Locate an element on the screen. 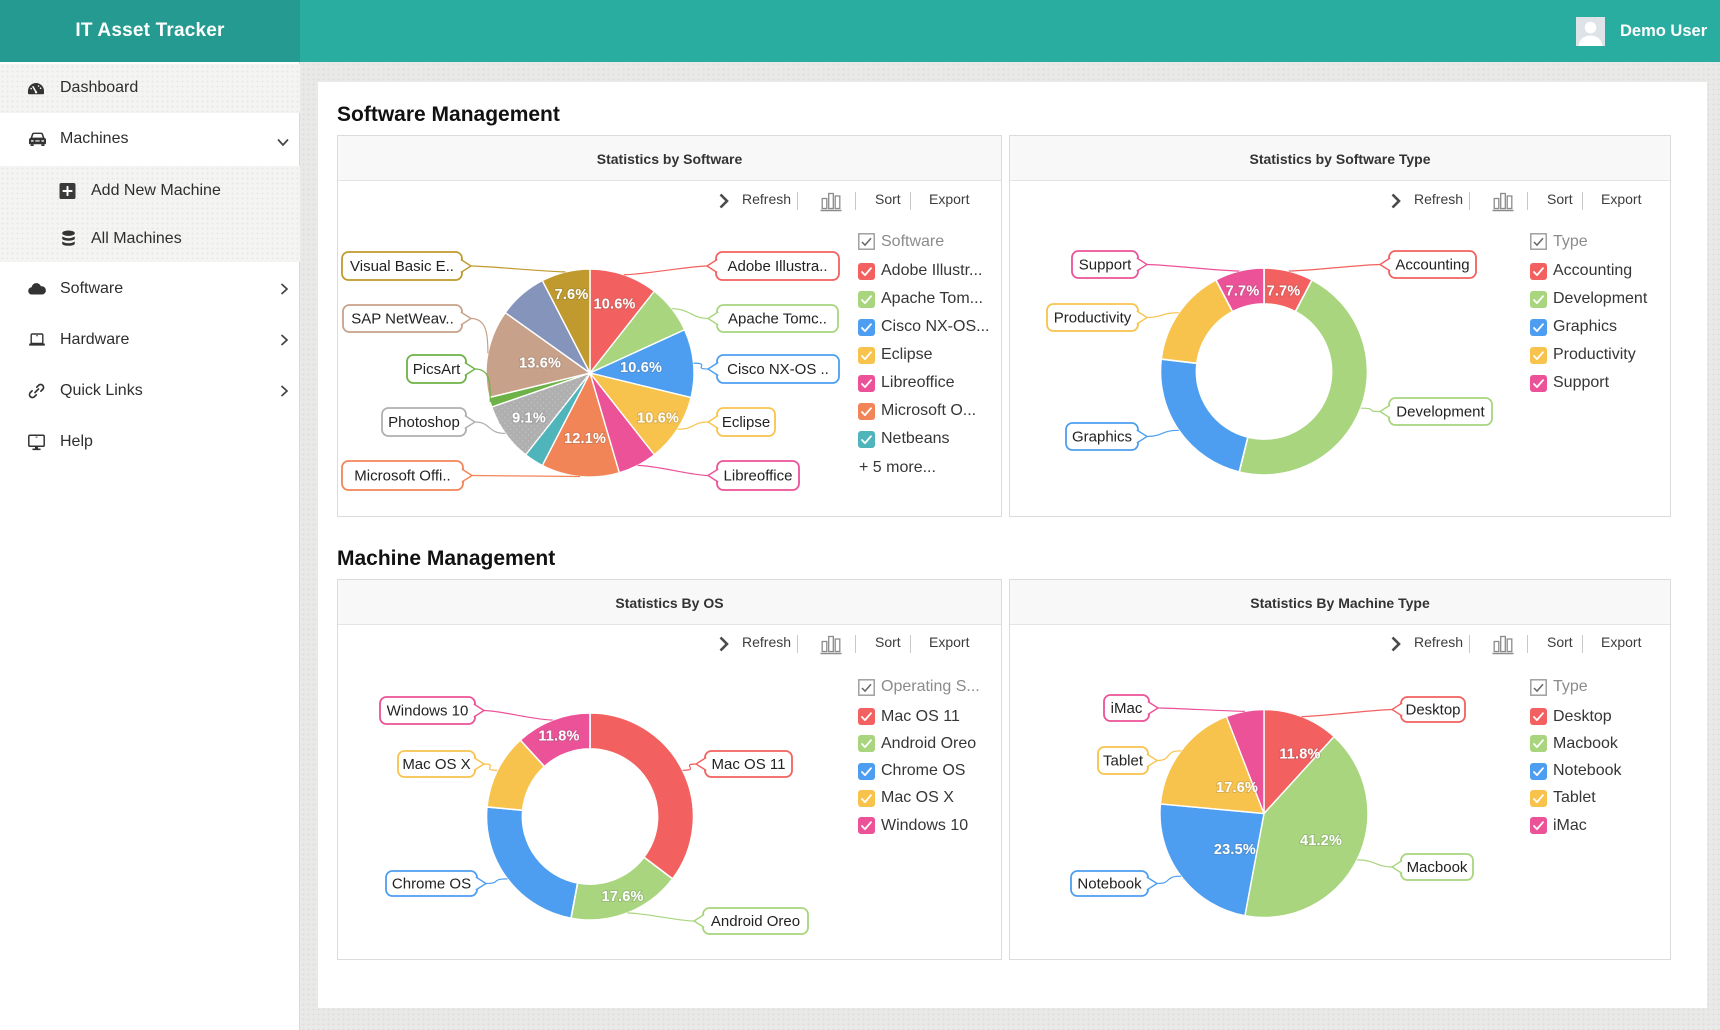 This screenshot has width=1720, height=1030. svg-text: Photoshop is located at coordinates (424, 422).